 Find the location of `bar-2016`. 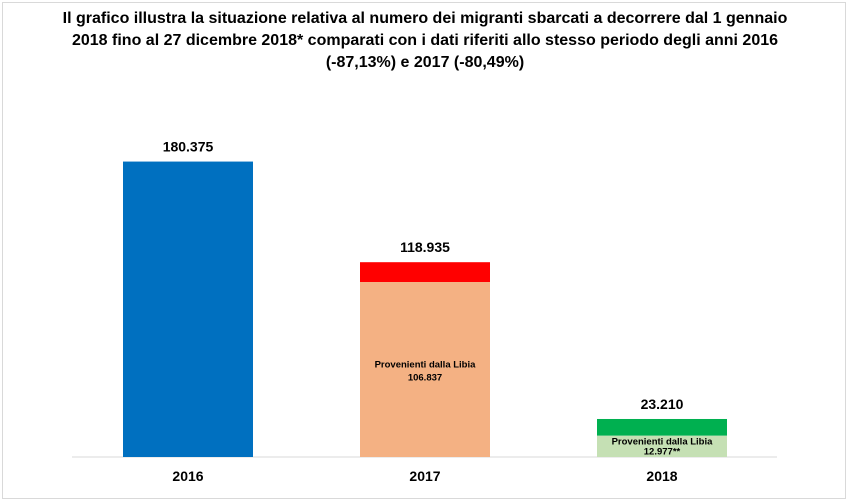

bar-2016 is located at coordinates (188, 309).